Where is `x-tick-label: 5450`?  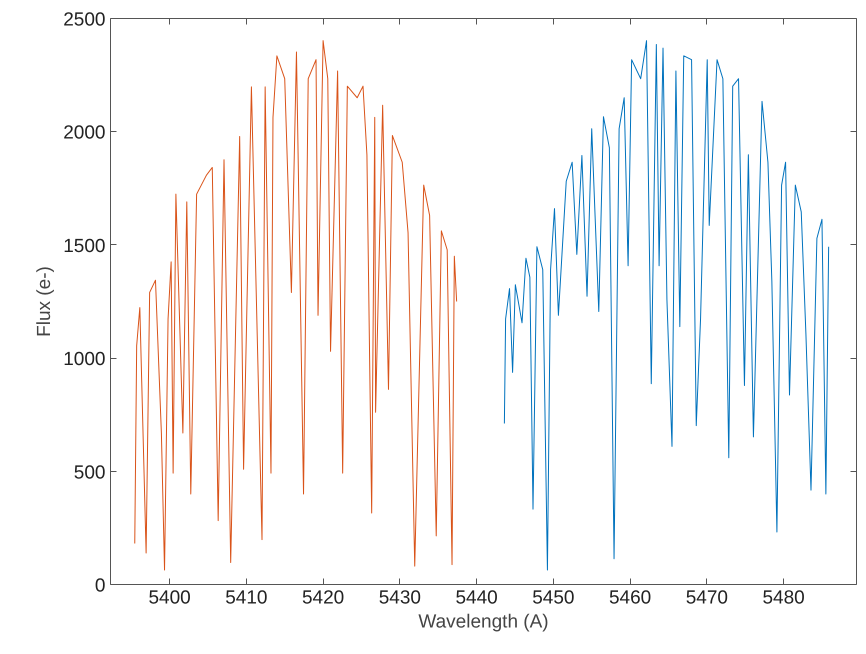 x-tick-label: 5450 is located at coordinates (553, 598).